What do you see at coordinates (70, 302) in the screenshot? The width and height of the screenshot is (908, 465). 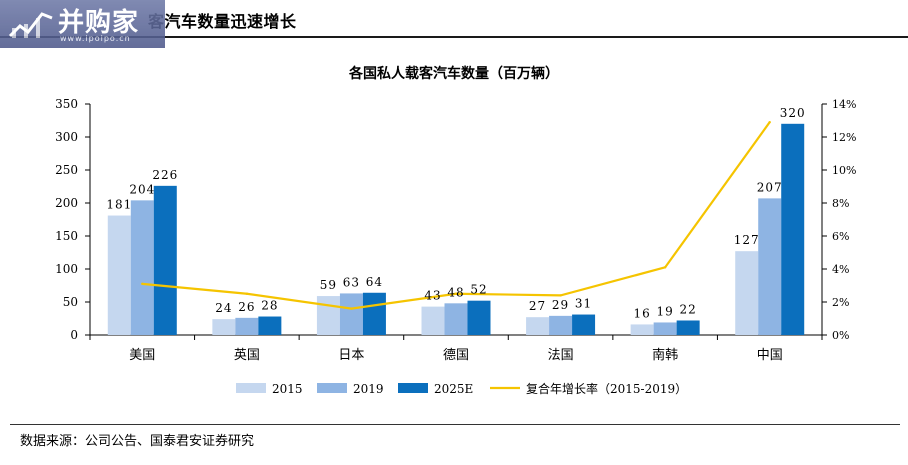 I see `y-tick-label-left: 50` at bounding box center [70, 302].